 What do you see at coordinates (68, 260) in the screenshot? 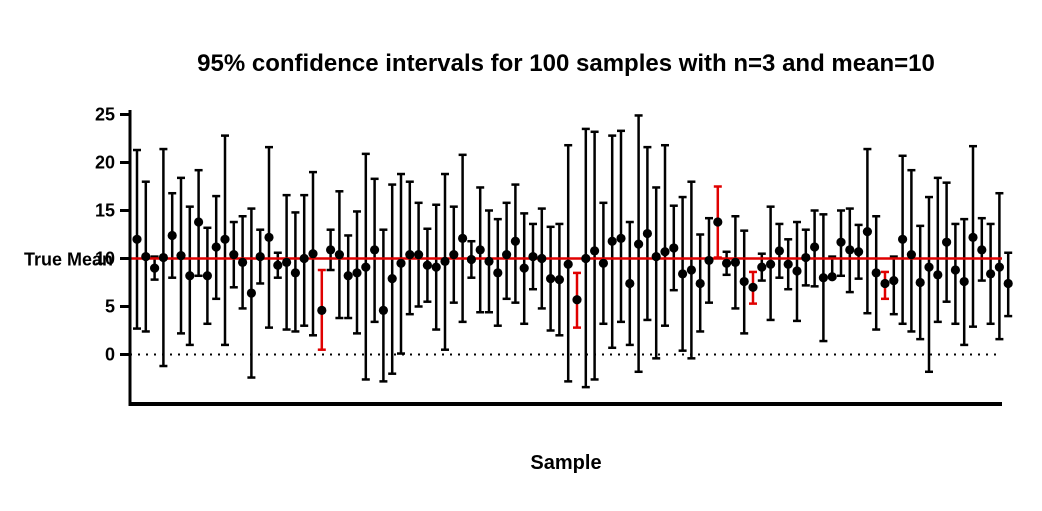
I see `true-mean-label: True Mean` at bounding box center [68, 260].